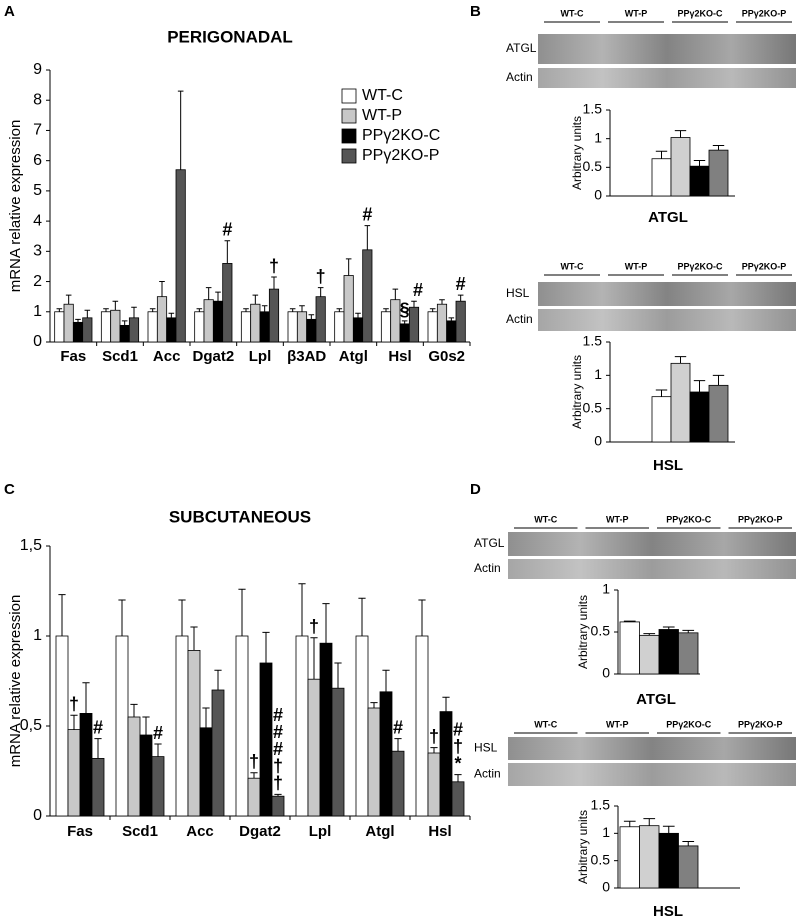 The image size is (799, 923). Describe the element at coordinates (400, 155) in the screenshot. I see `legend-label: PPγ2KO-P` at that location.